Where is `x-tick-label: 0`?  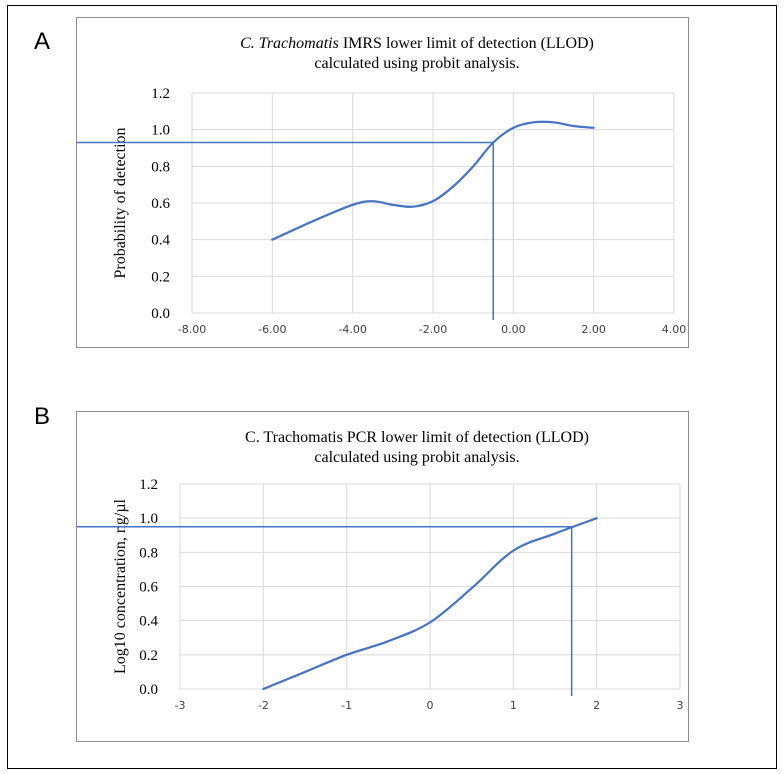
x-tick-label: 0 is located at coordinates (430, 705).